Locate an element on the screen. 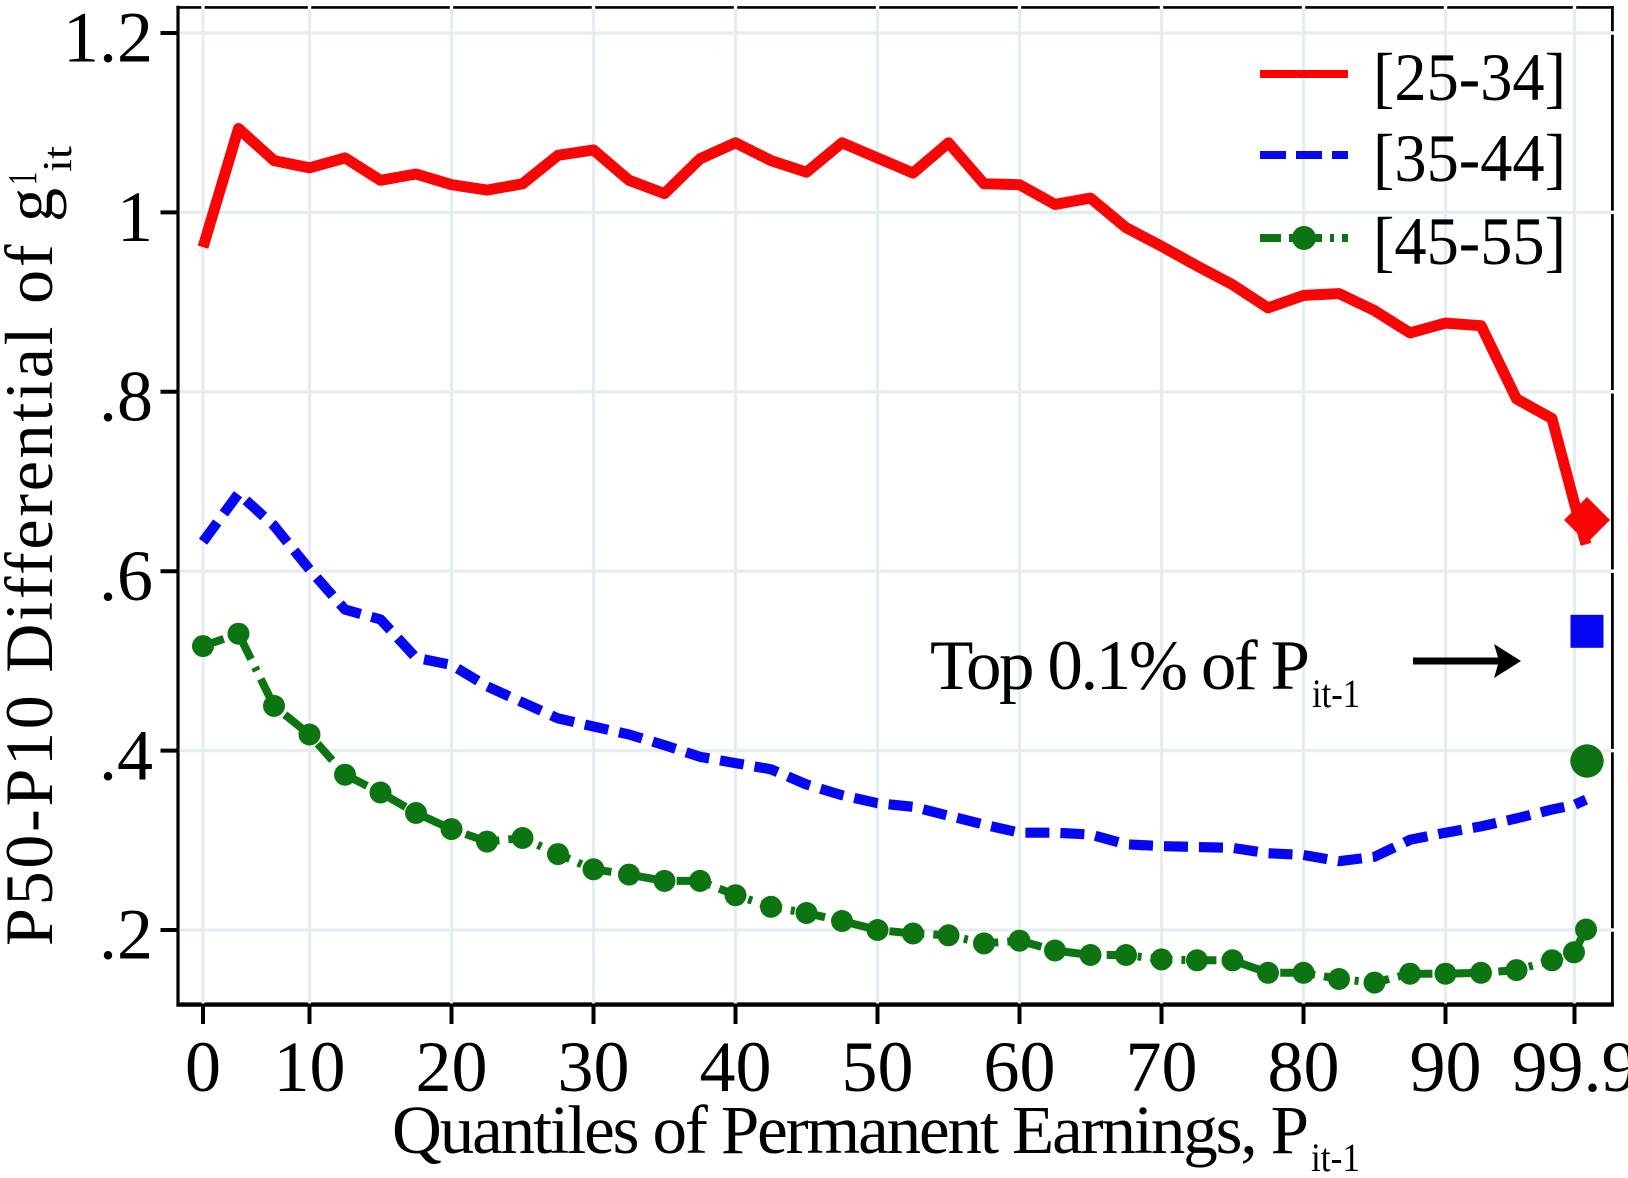 Image resolution: width=1628 pixels, height=1178 pixels. svg-text: [35-44] is located at coordinates (1469, 158).